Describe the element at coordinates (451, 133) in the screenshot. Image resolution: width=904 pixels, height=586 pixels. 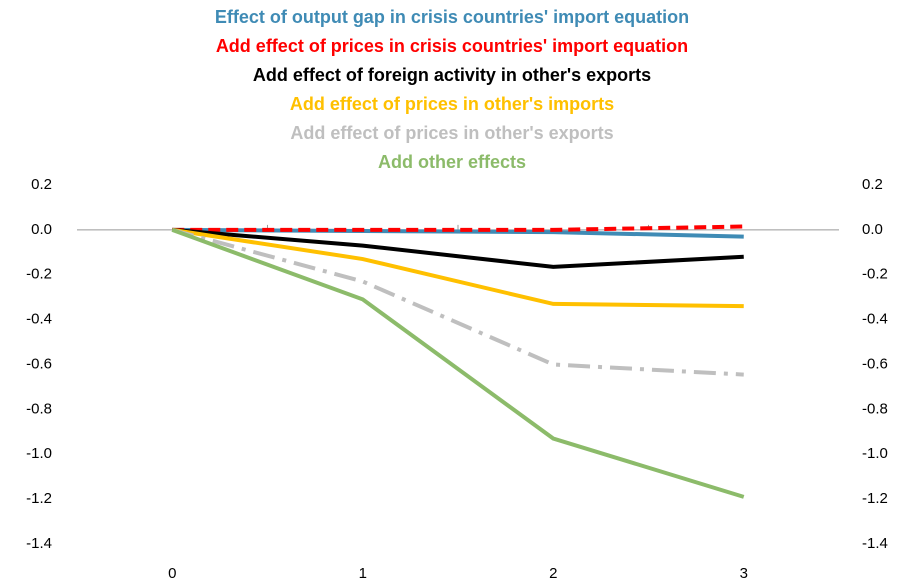
I see `legend-title: Add effect of prices in other's exports` at that location.